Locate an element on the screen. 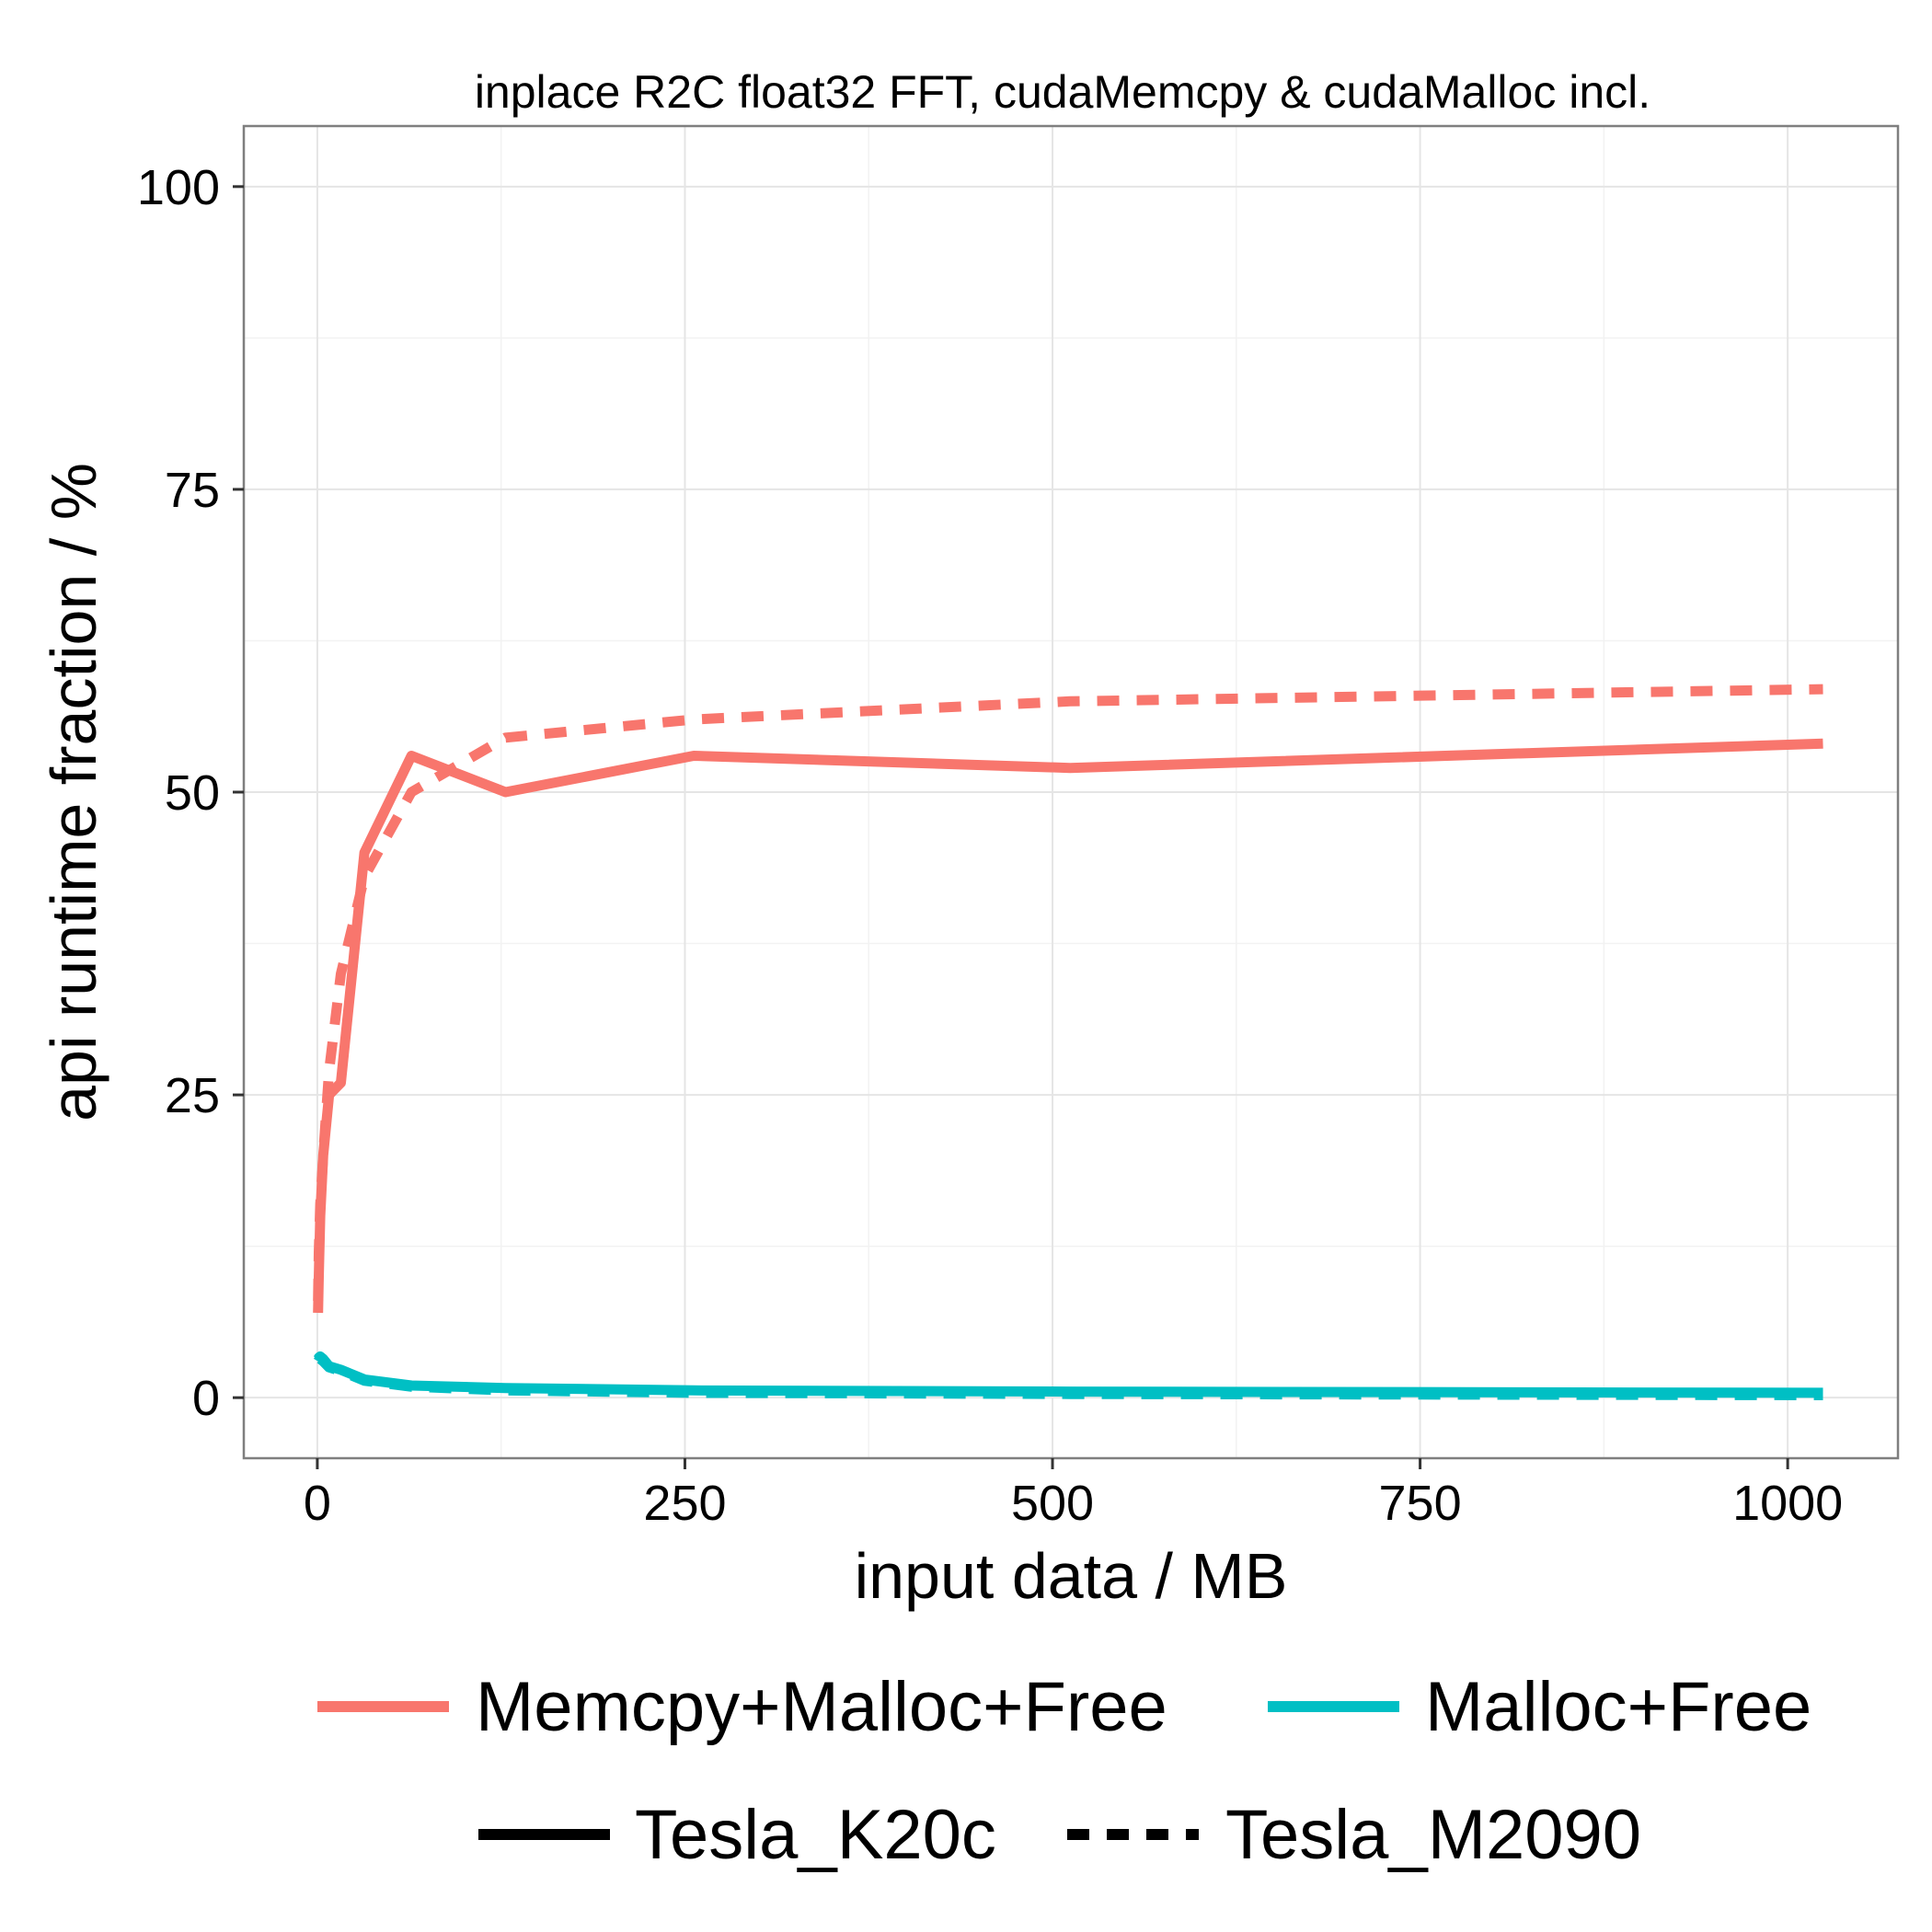 This screenshot has width=1932, height=1932. legend-label-tesla-k20c: Tesla_K20c is located at coordinates (815, 1835).